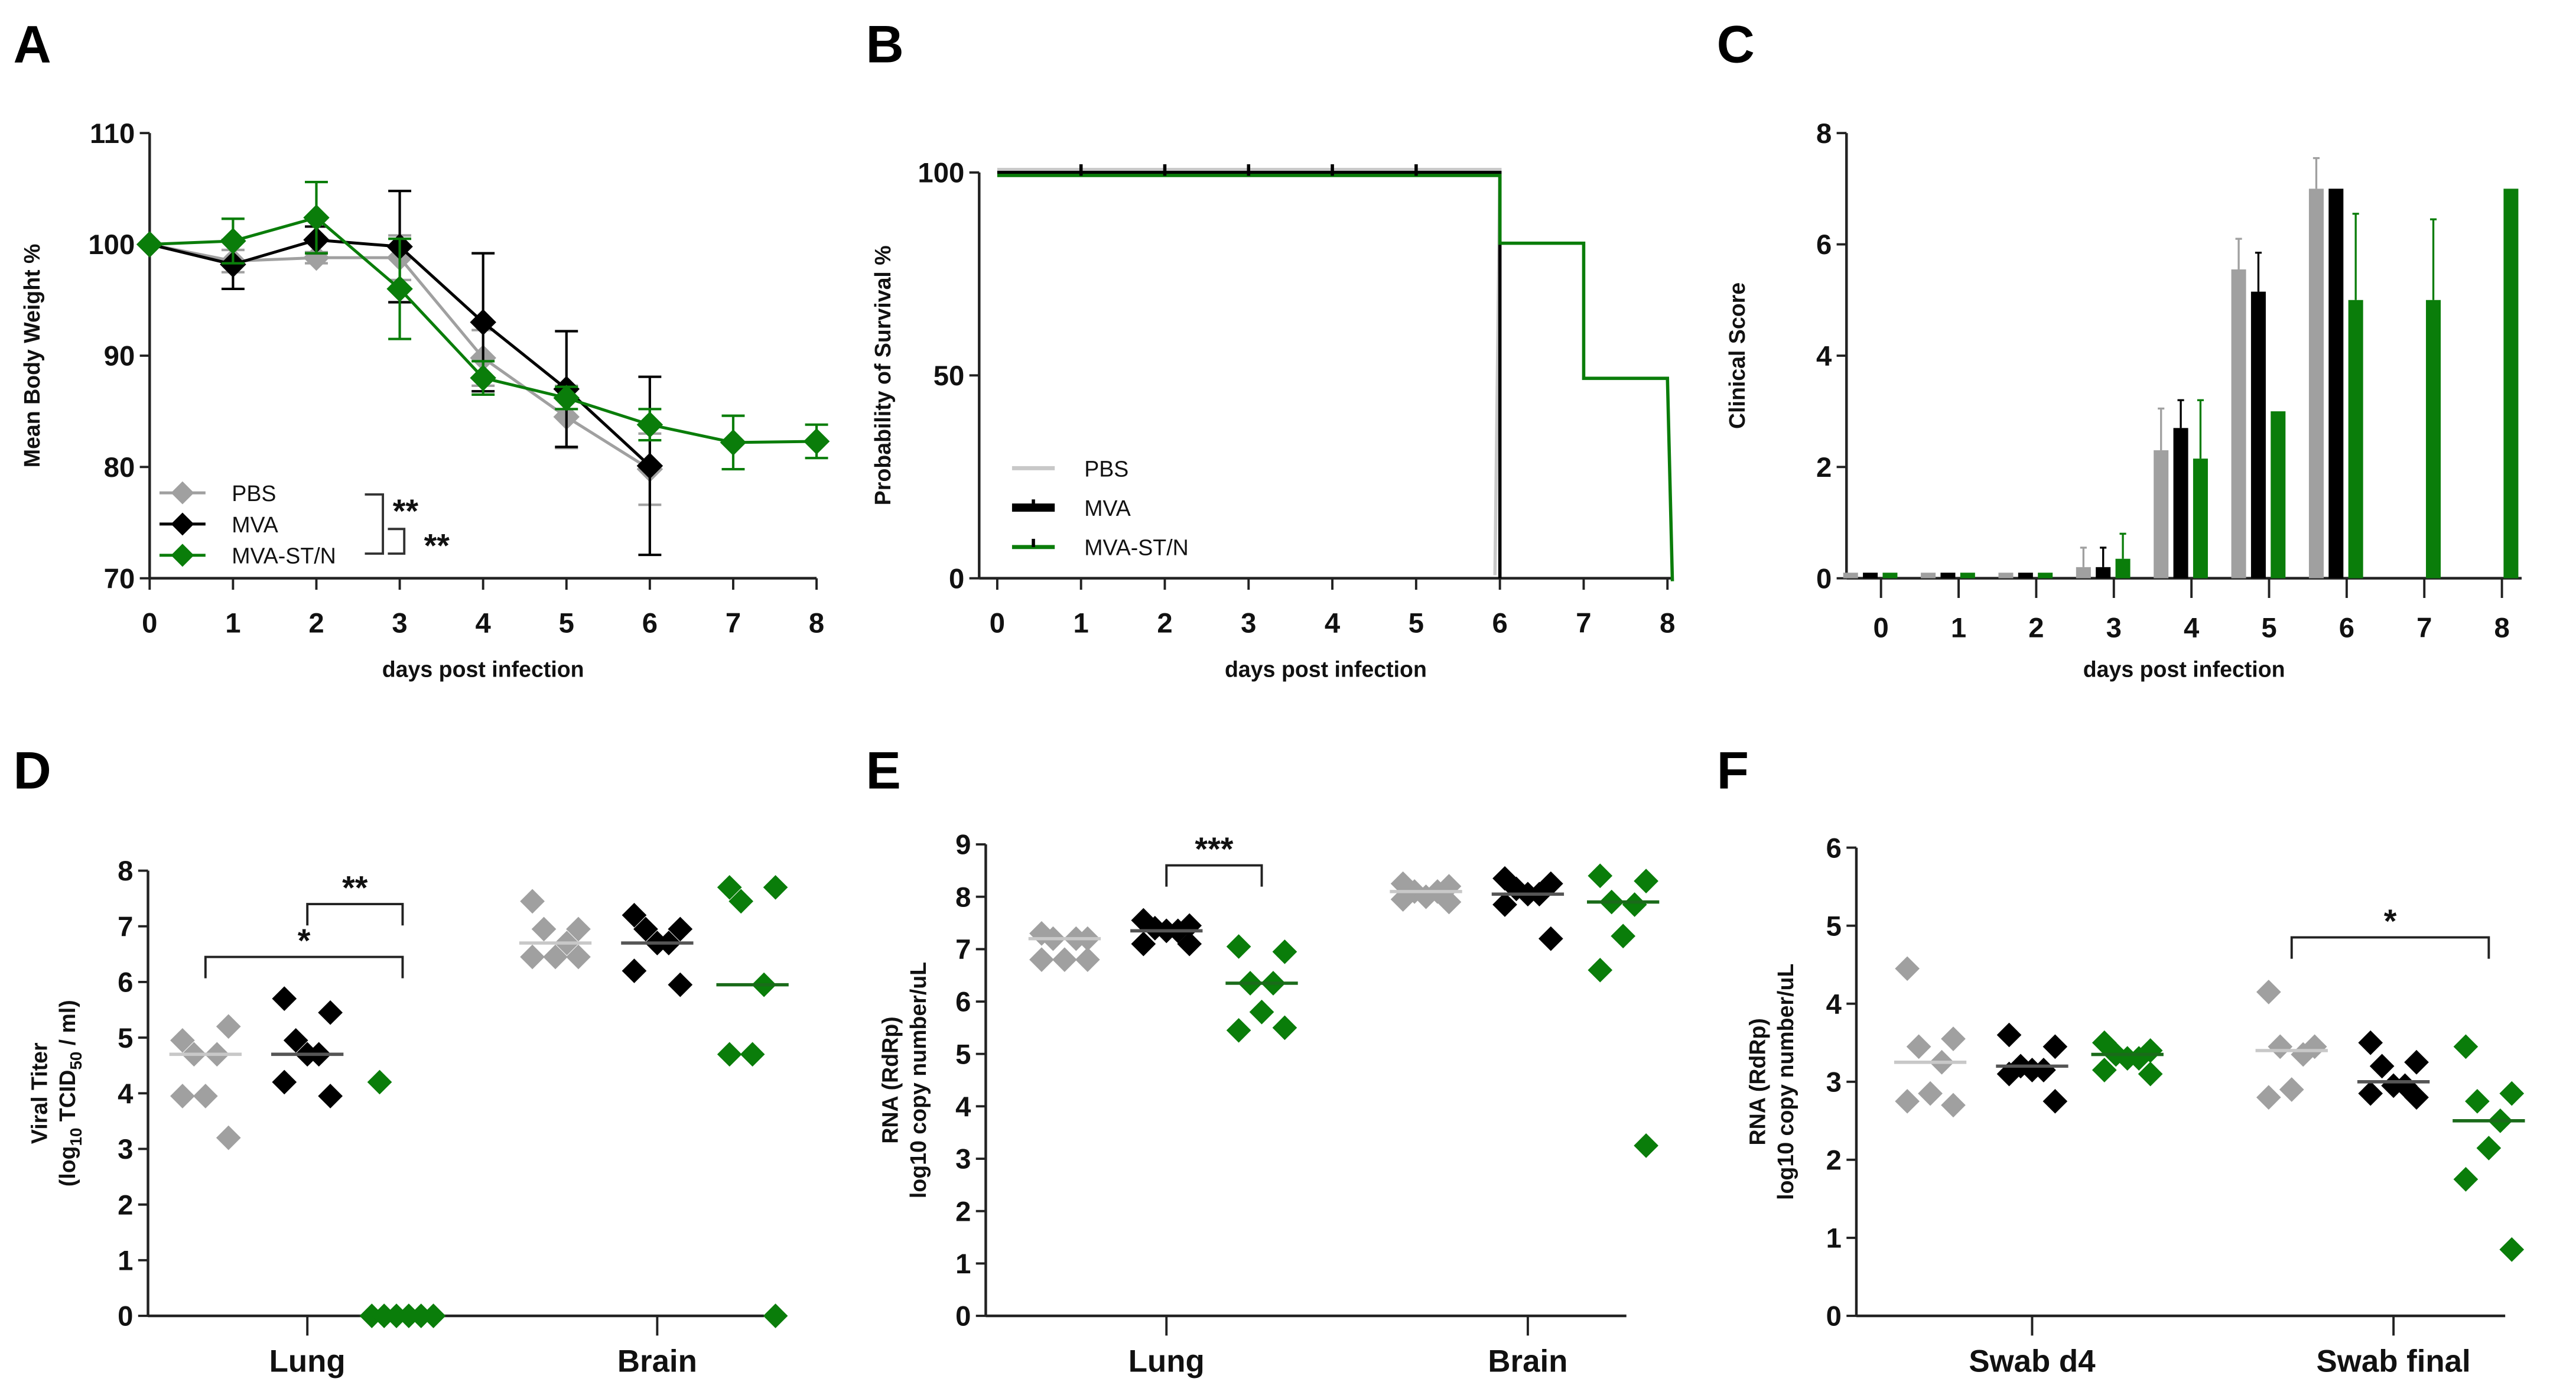 The width and height of the screenshot is (2576, 1398). What do you see at coordinates (963, 949) in the screenshot?
I see `y-tick-label: 7` at bounding box center [963, 949].